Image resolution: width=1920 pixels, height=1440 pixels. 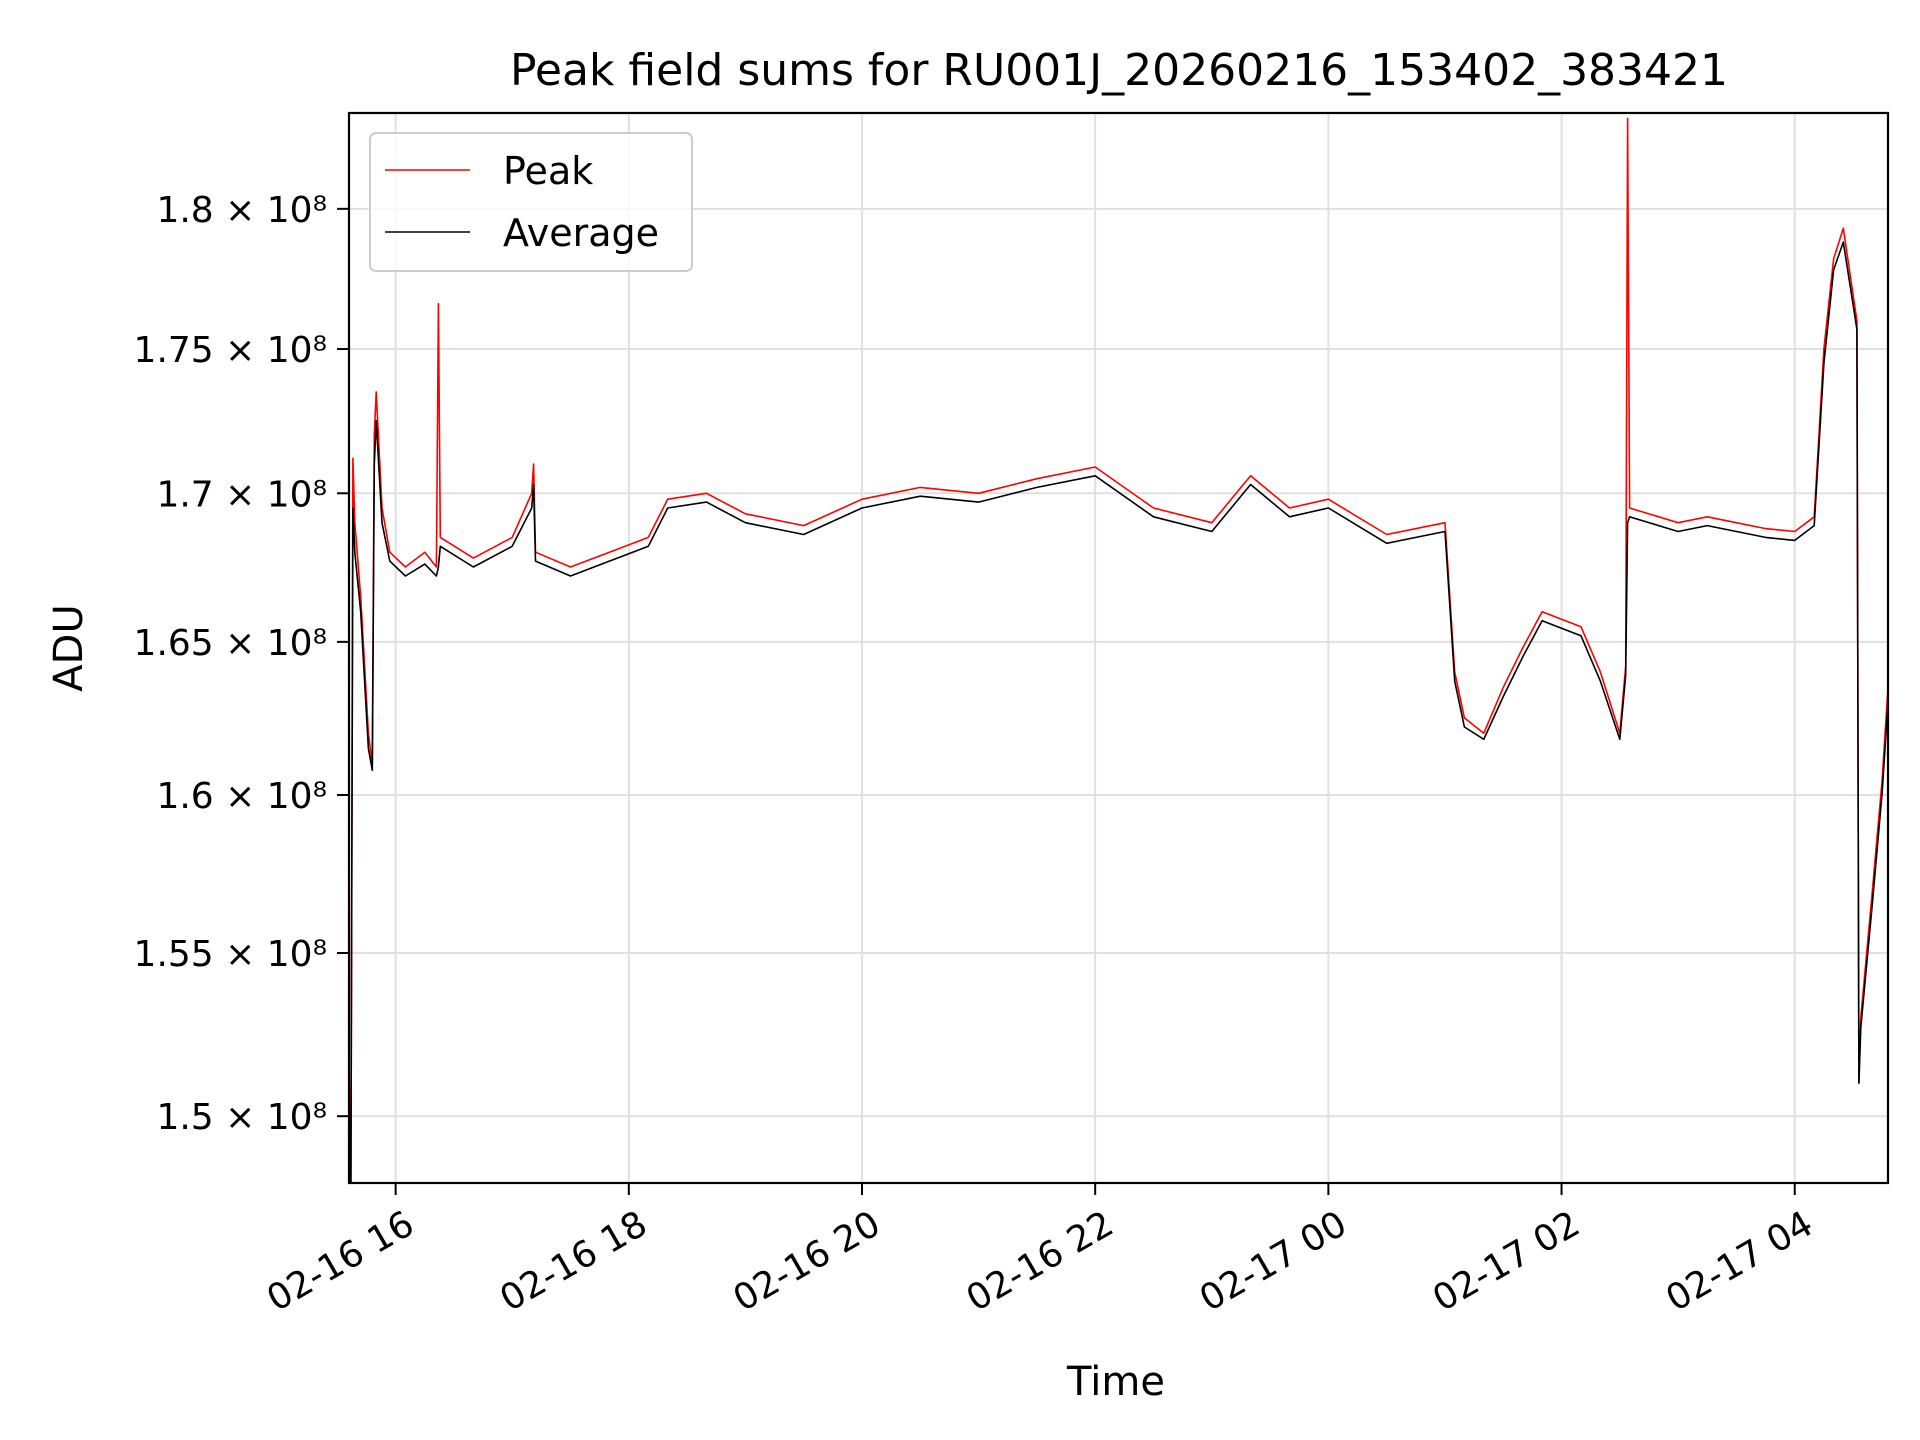 What do you see at coordinates (230, 954) in the screenshot?
I see `y-tick-label: 1.55 × 10⁸` at bounding box center [230, 954].